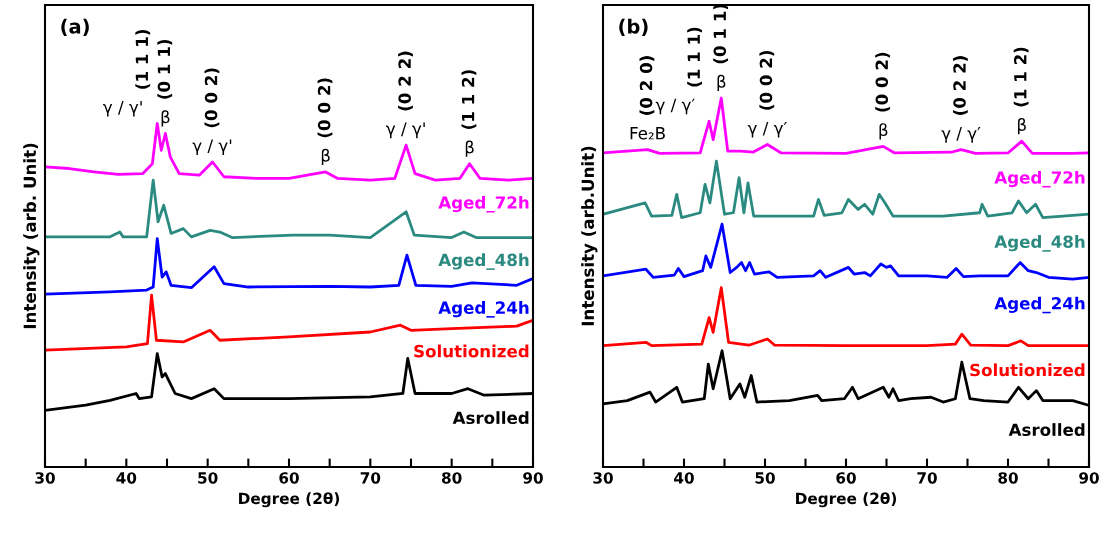  Describe the element at coordinates (633, 27) in the screenshot. I see `text: (b)` at that location.